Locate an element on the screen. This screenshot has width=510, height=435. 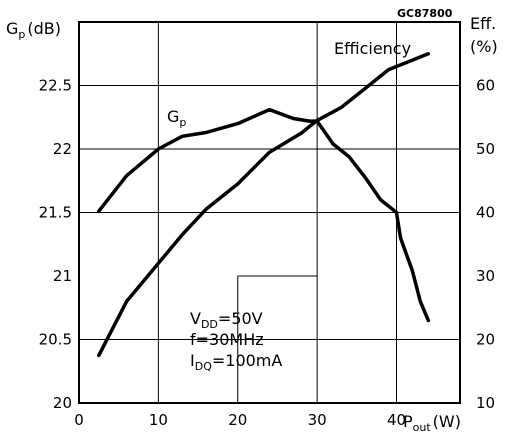
y-left-tick-label: 22.5 is located at coordinates (55, 86).